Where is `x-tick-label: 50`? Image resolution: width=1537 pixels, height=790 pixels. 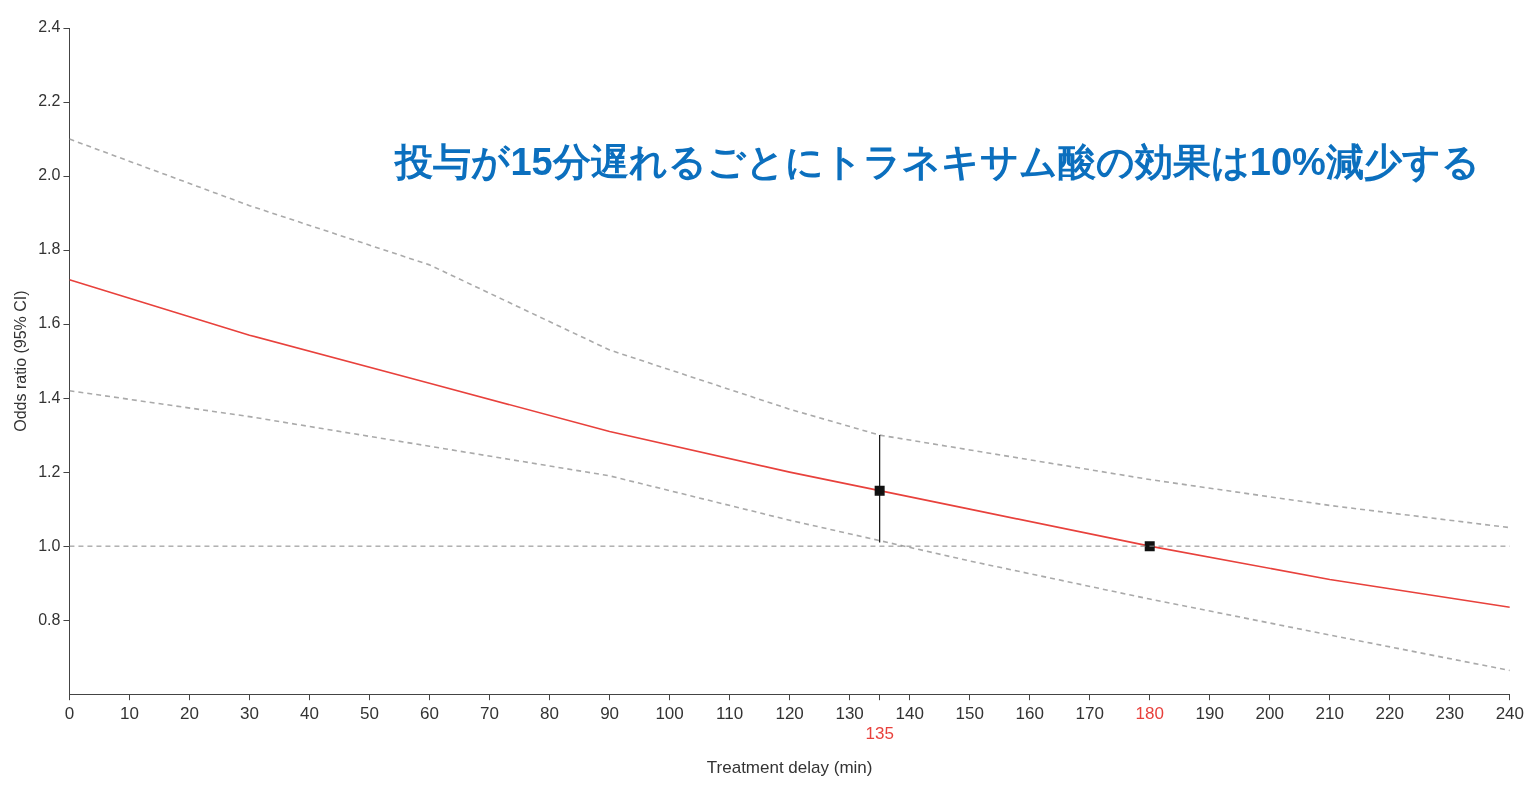 x-tick-label: 50 is located at coordinates (369, 714).